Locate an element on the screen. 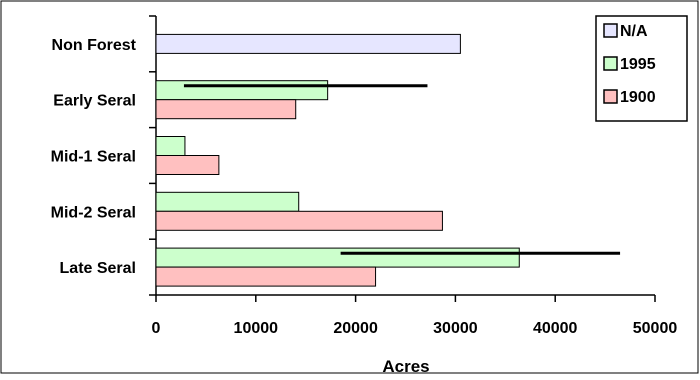  y-category-label: Late Seral is located at coordinates (98, 268).